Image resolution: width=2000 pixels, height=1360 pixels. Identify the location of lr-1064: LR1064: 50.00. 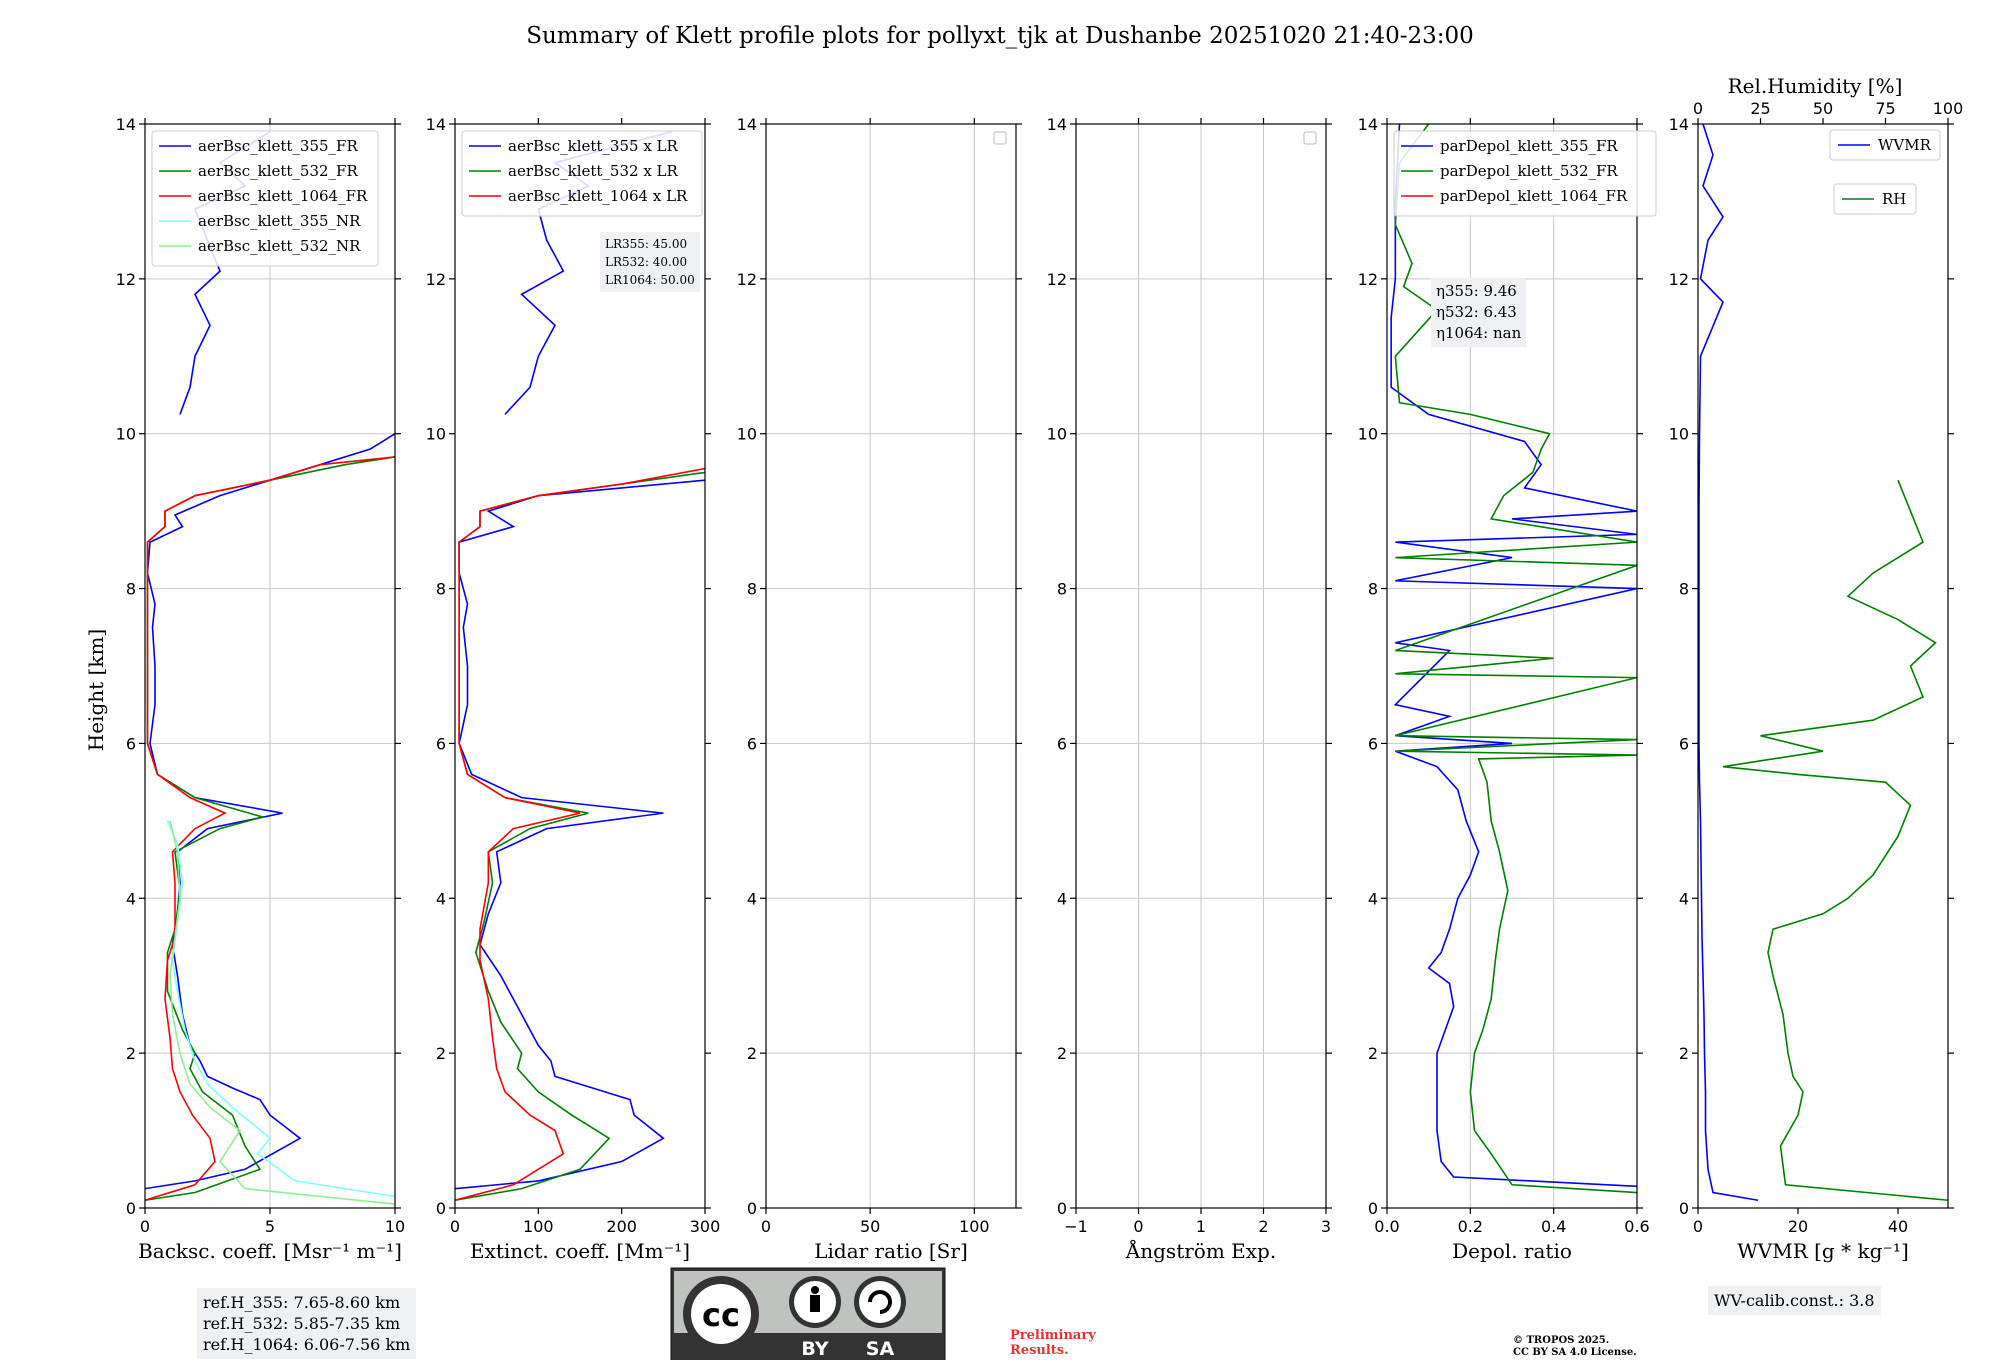
(650, 280).